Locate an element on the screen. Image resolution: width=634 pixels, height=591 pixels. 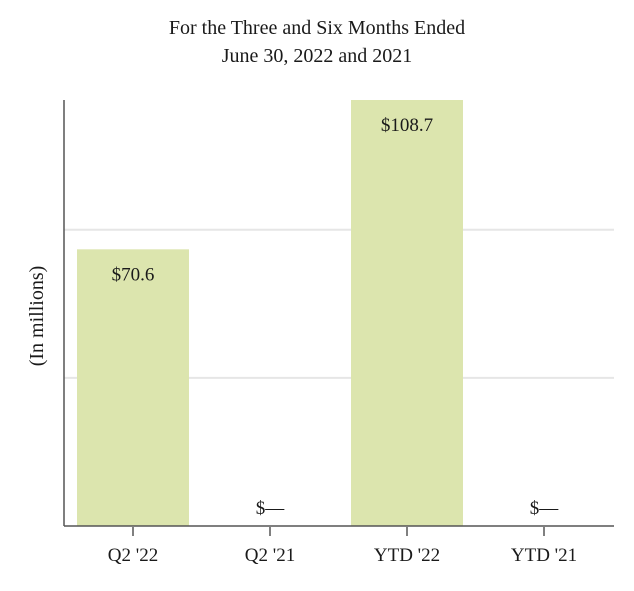
data-label-2: $108.7 is located at coordinates (407, 125).